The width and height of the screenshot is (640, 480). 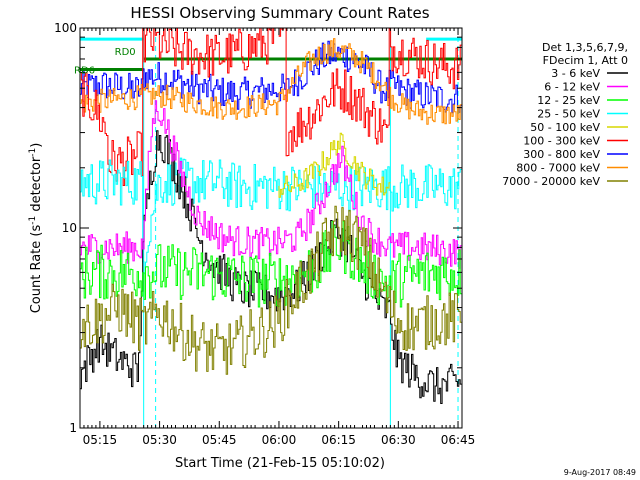 I want to click on legend-label-2: 12 - 25 keV, so click(x=568, y=100).